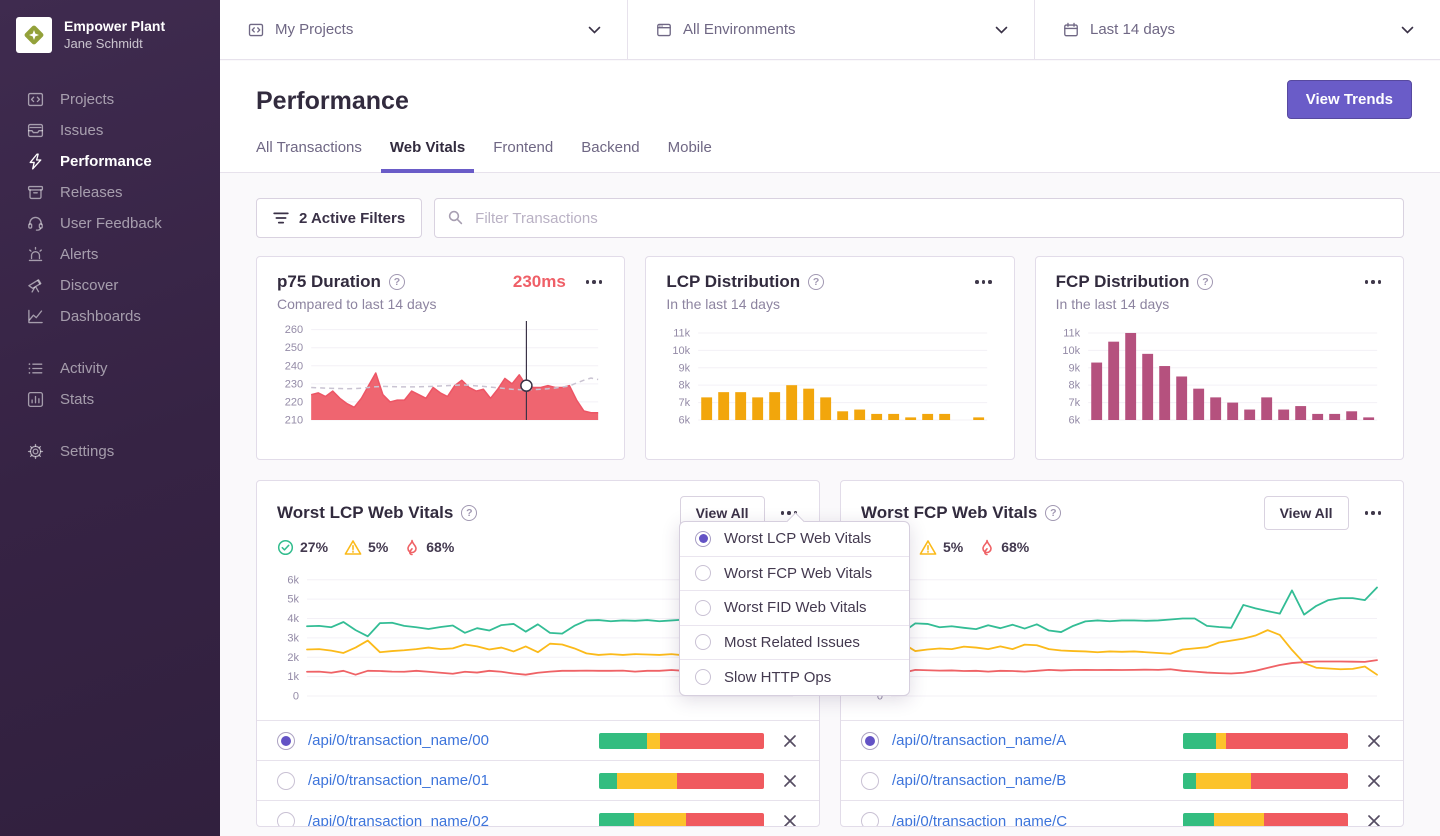 The width and height of the screenshot is (1440, 836). What do you see at coordinates (398, 780) in the screenshot?
I see `transaction-link: /api/0/transaction_name/01` at bounding box center [398, 780].